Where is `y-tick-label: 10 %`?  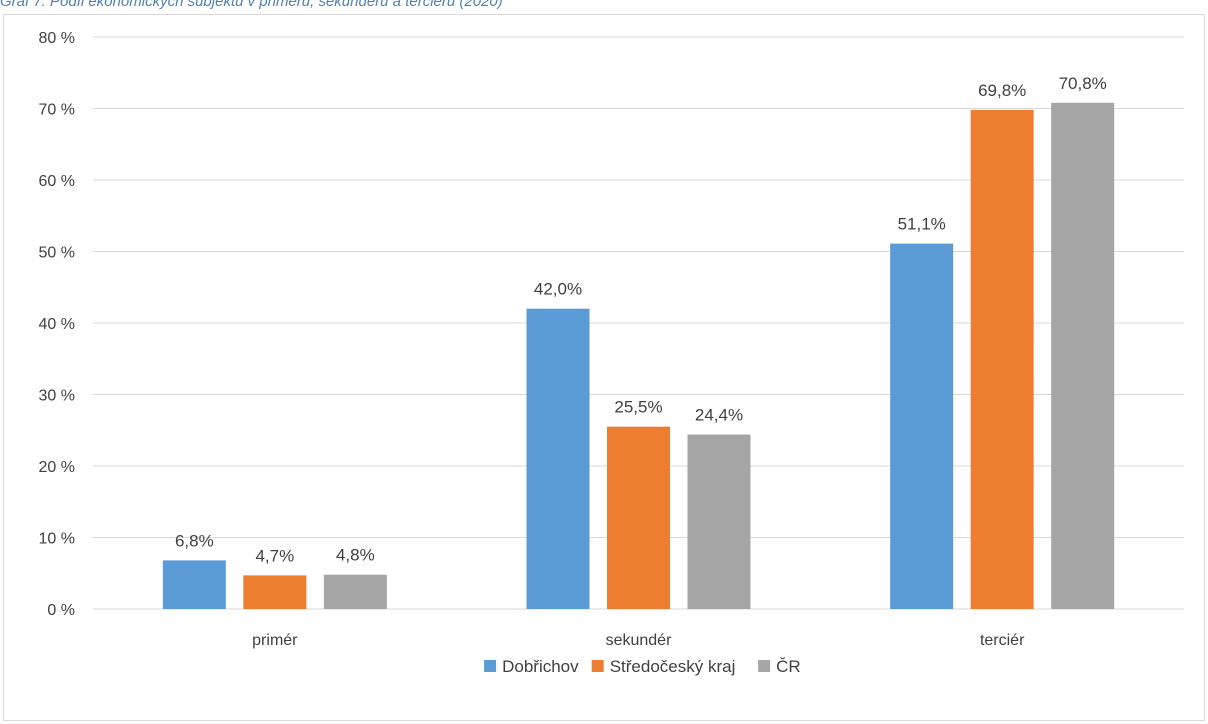
y-tick-label: 10 % is located at coordinates (57, 539).